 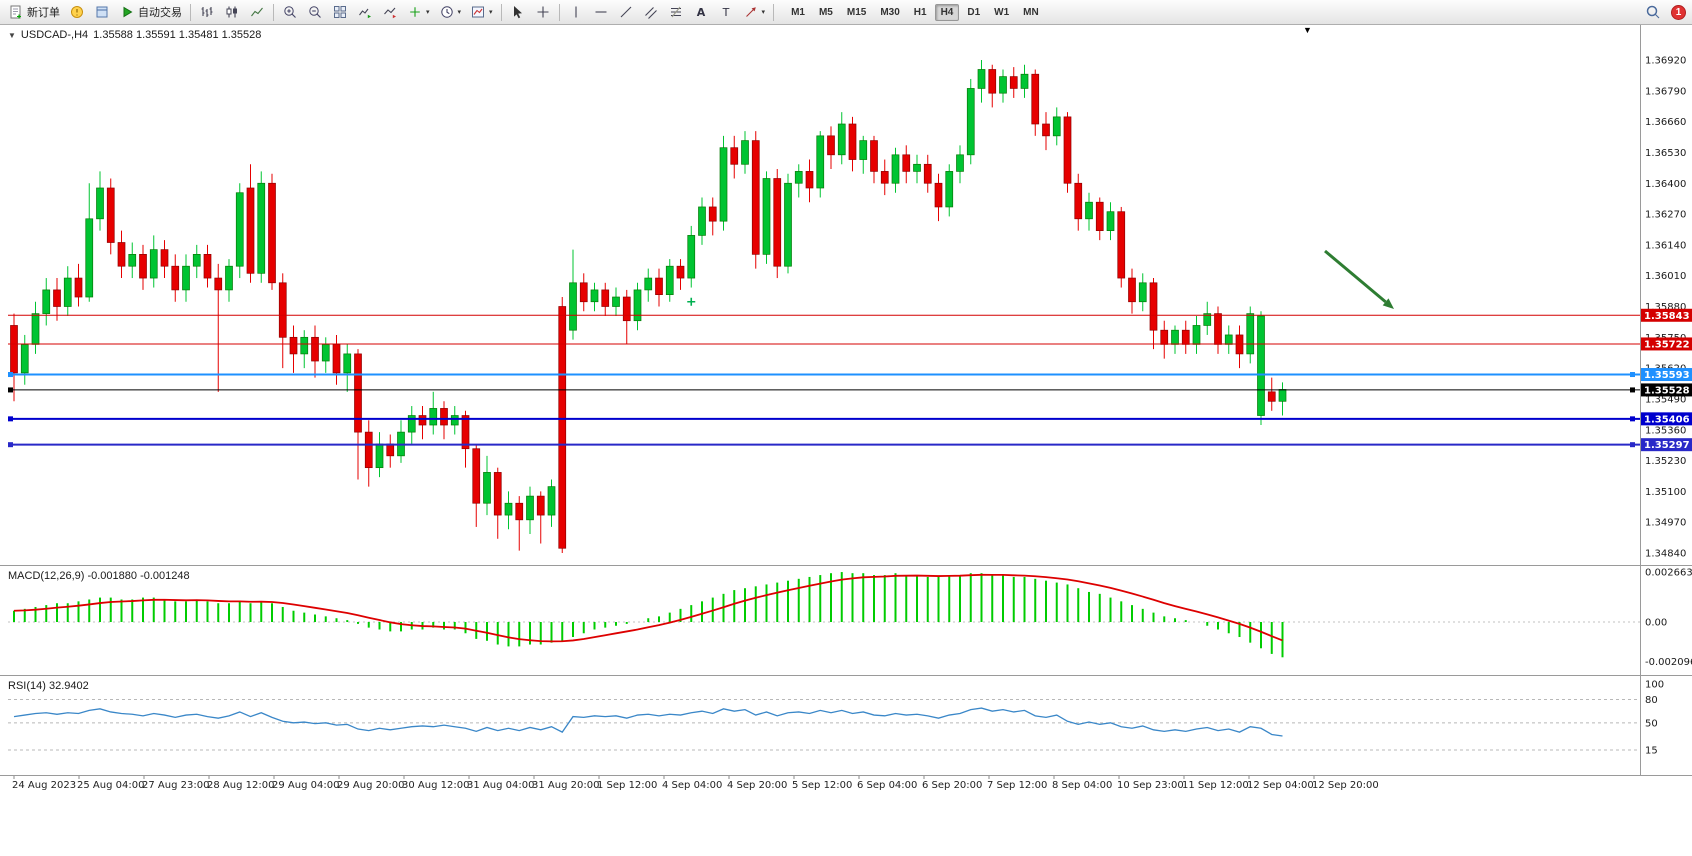 I want to click on macd-axis-label: -0.002096, so click(x=1668, y=662).